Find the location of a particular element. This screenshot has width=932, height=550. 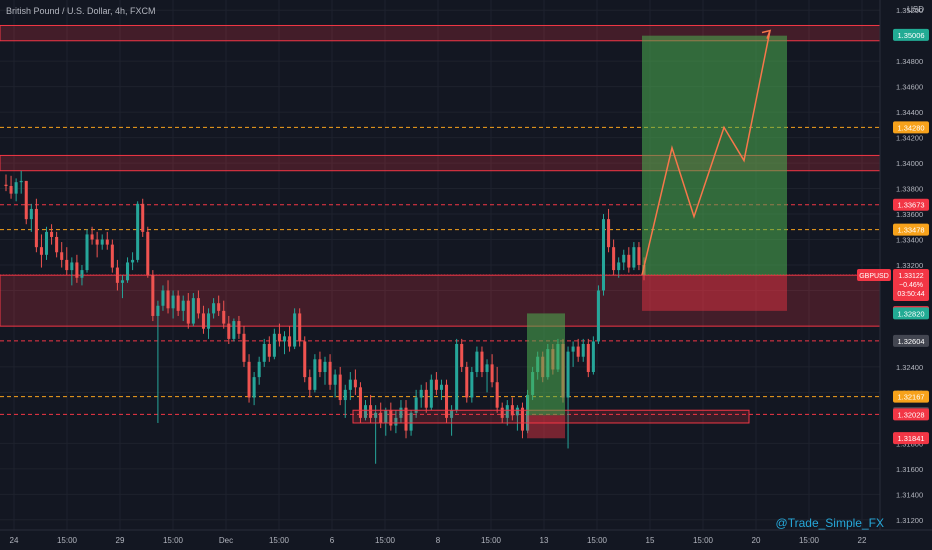

x-tick-label: 13 is located at coordinates (544, 540).